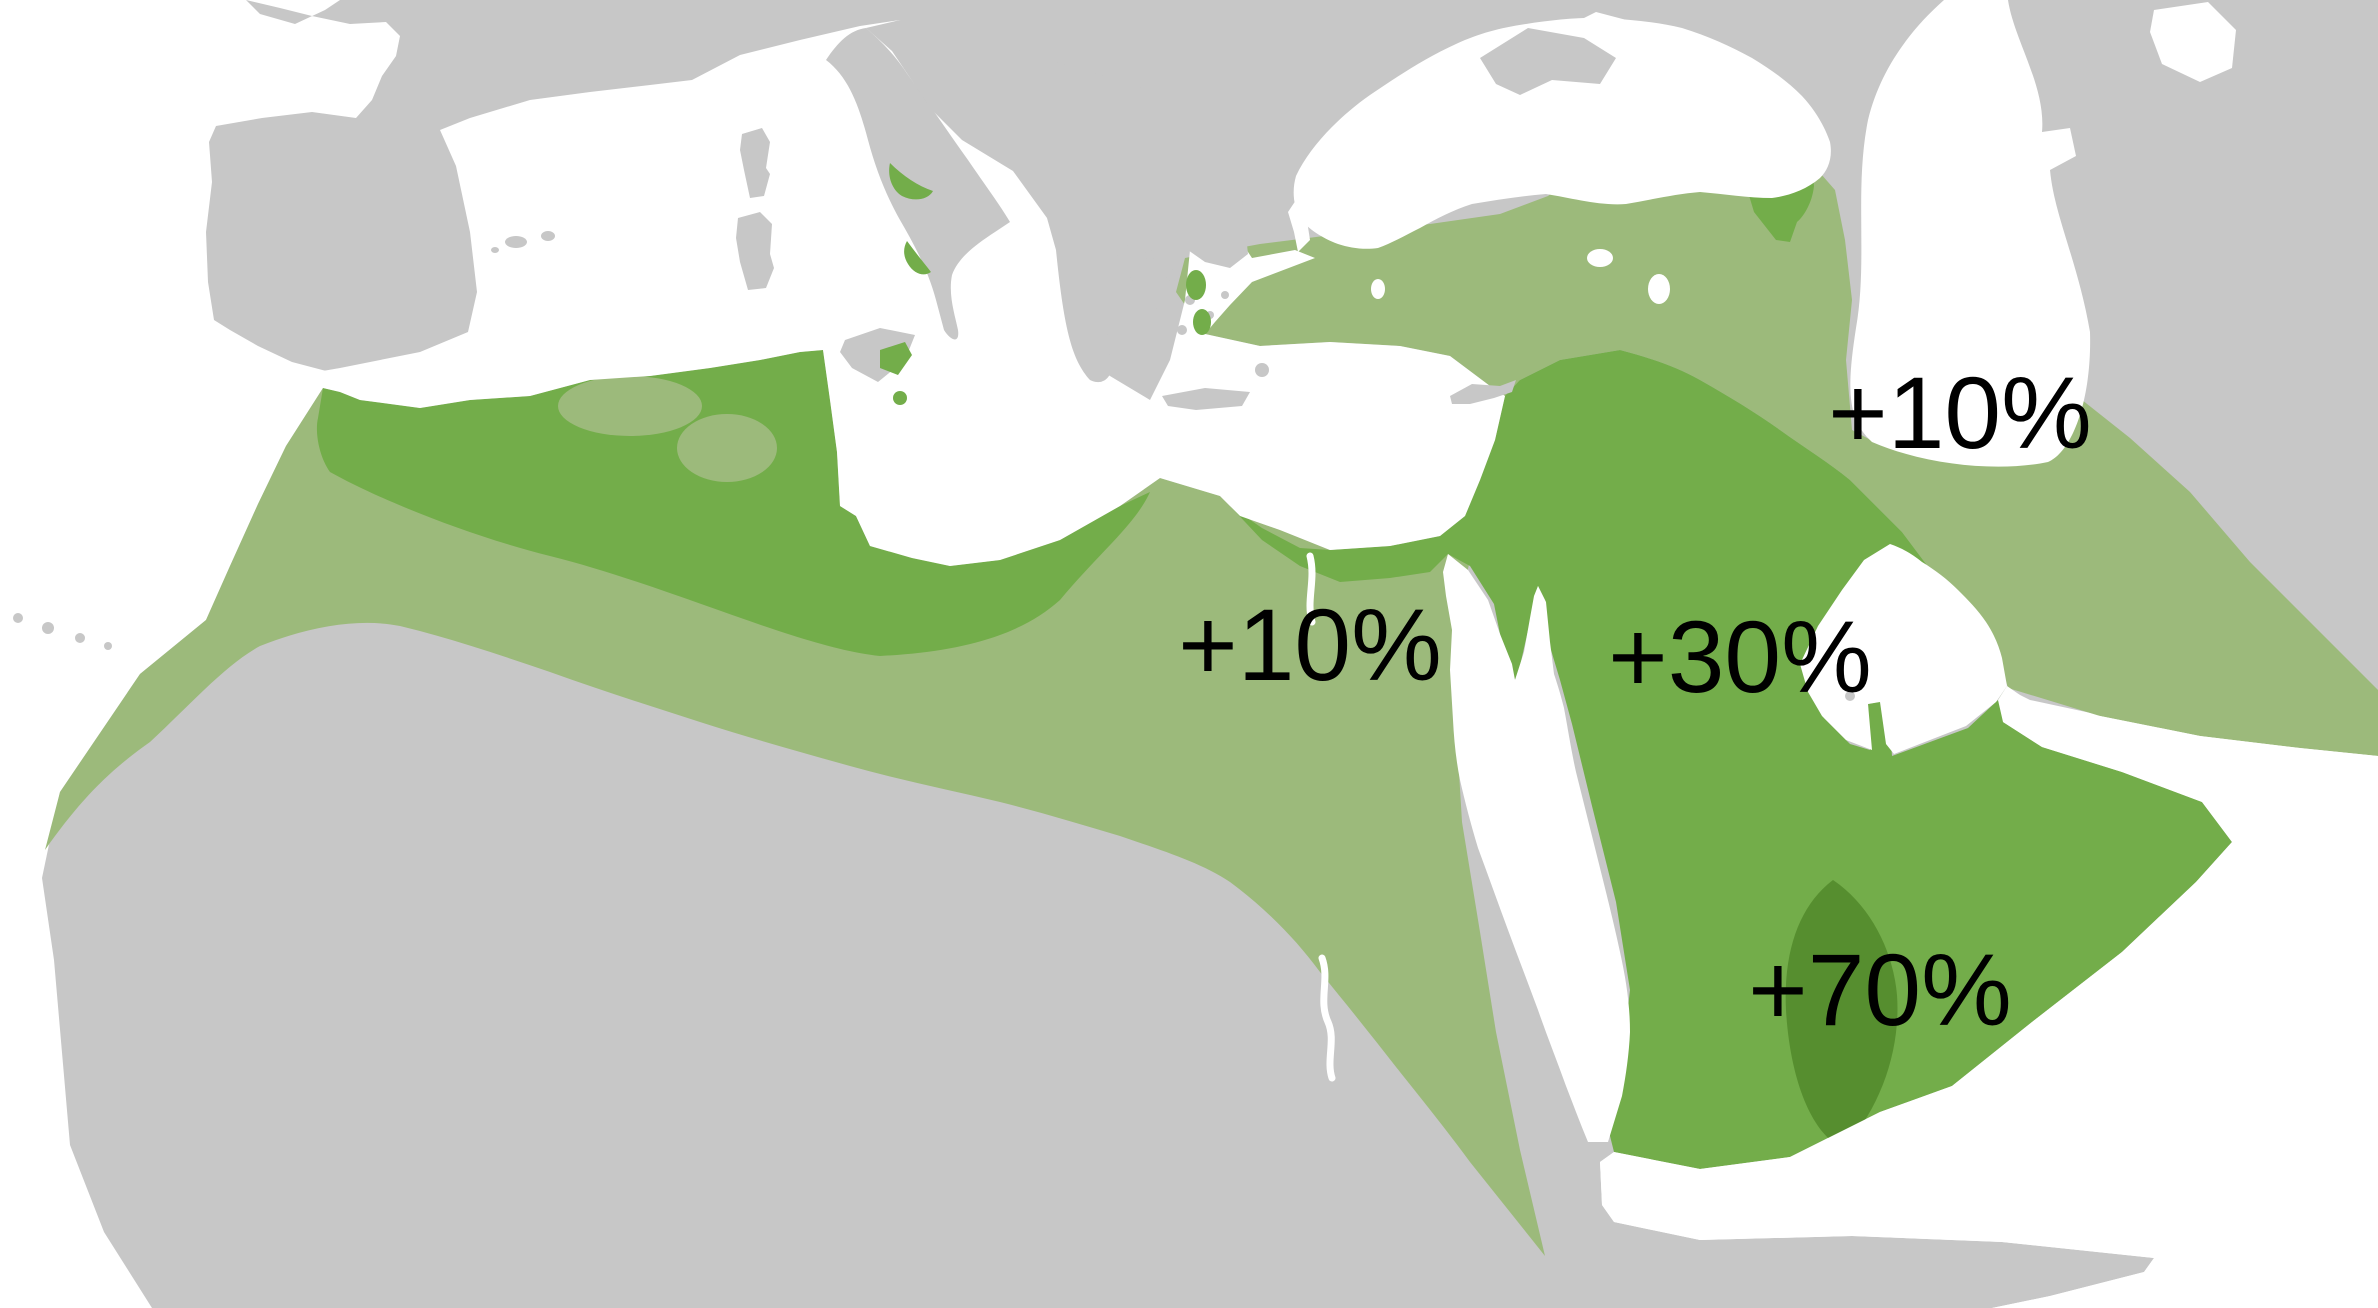 Image resolution: width=2378 pixels, height=1308 pixels. Describe the element at coordinates (516, 242) in the screenshot. I see `island-mallorca` at that location.